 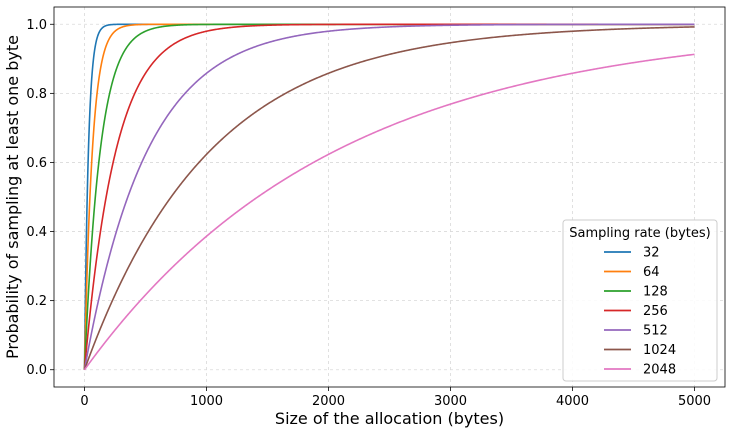 What do you see at coordinates (659, 350) in the screenshot?
I see `legend-label-1024: 1024` at bounding box center [659, 350].